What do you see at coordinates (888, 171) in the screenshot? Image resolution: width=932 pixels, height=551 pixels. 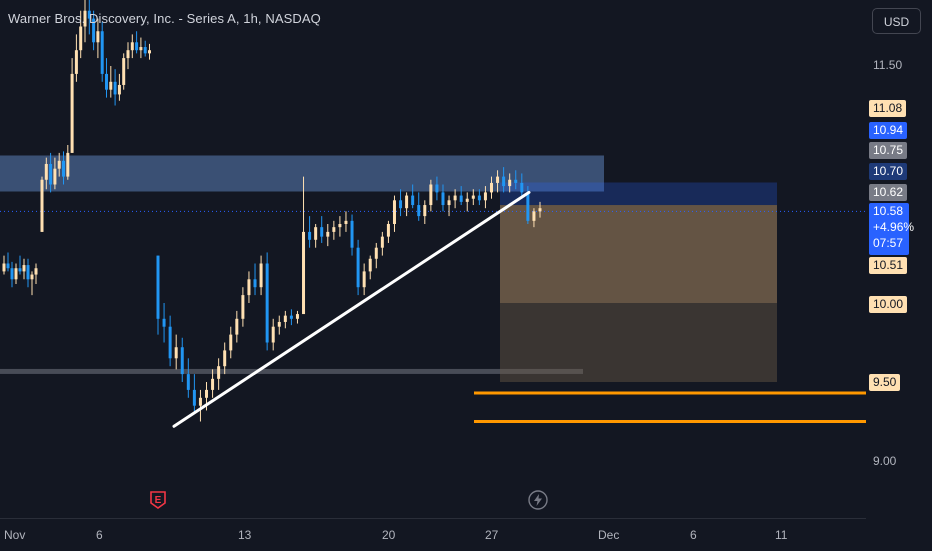 I see `price-label-stop-level: 10.70` at bounding box center [888, 171].